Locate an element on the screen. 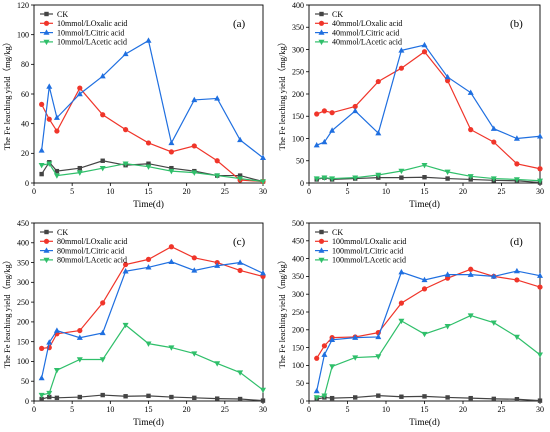 Image resolution: width=550 pixels, height=432 pixels. y-tick-label: 400 is located at coordinates (298, 5).